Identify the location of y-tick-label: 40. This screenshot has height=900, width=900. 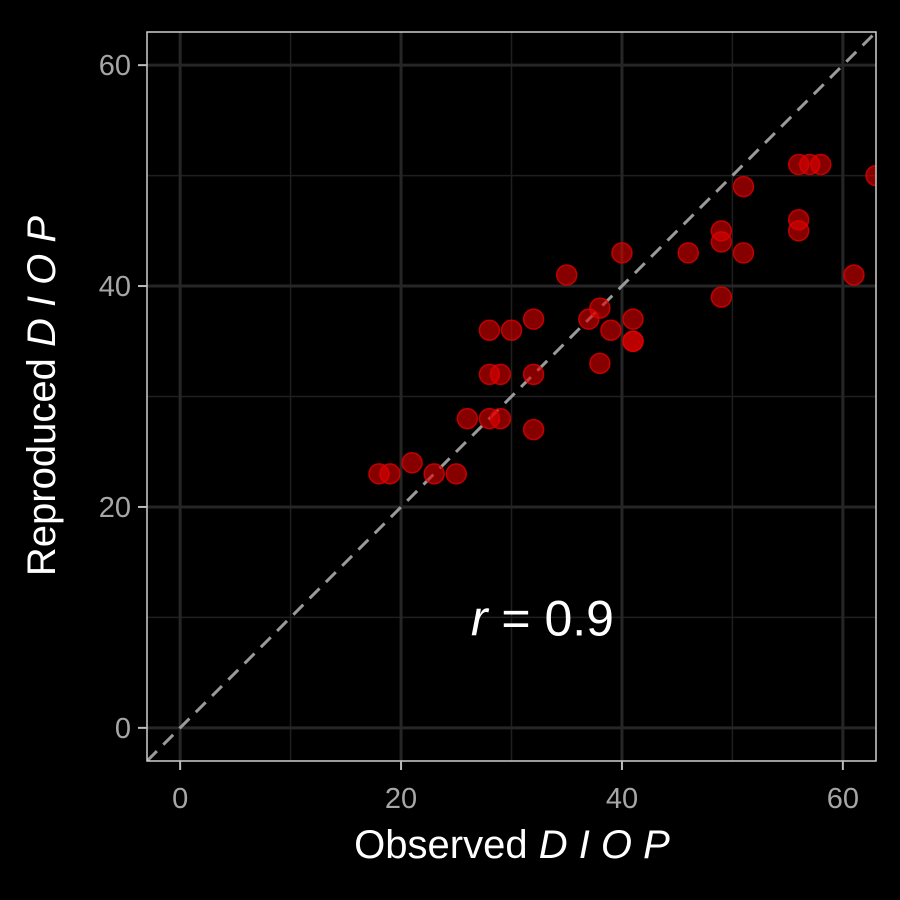
(115, 287).